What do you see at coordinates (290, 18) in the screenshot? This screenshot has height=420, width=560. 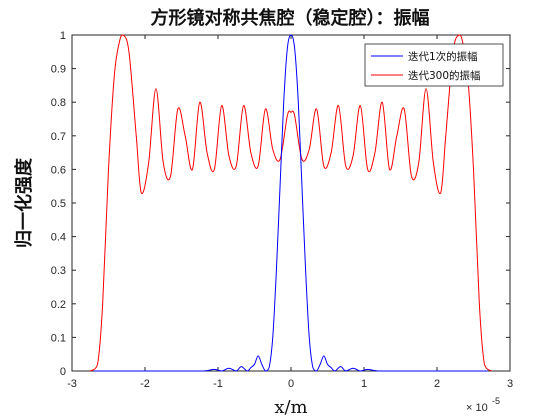 I see `chart-title: 方形镜对称共焦腔（稳定腔）：振幅` at bounding box center [290, 18].